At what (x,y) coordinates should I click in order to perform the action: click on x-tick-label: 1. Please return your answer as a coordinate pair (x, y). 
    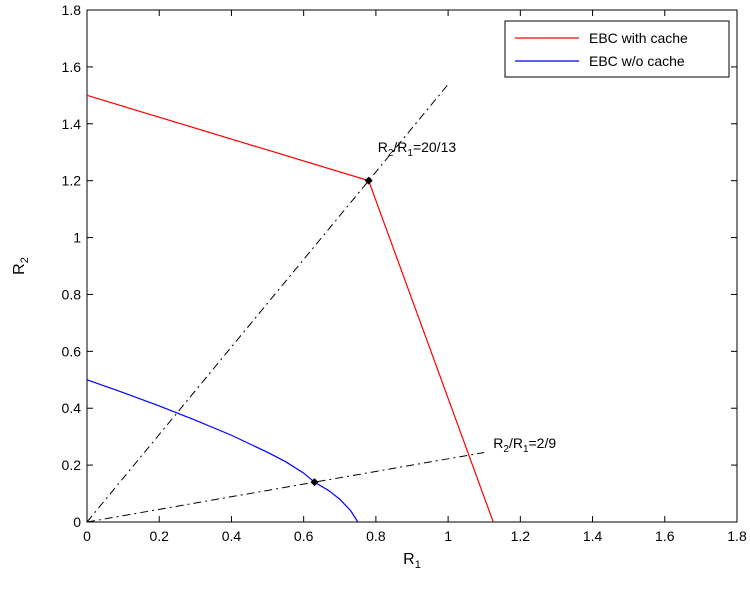
    Looking at the image, I should click on (448, 536).